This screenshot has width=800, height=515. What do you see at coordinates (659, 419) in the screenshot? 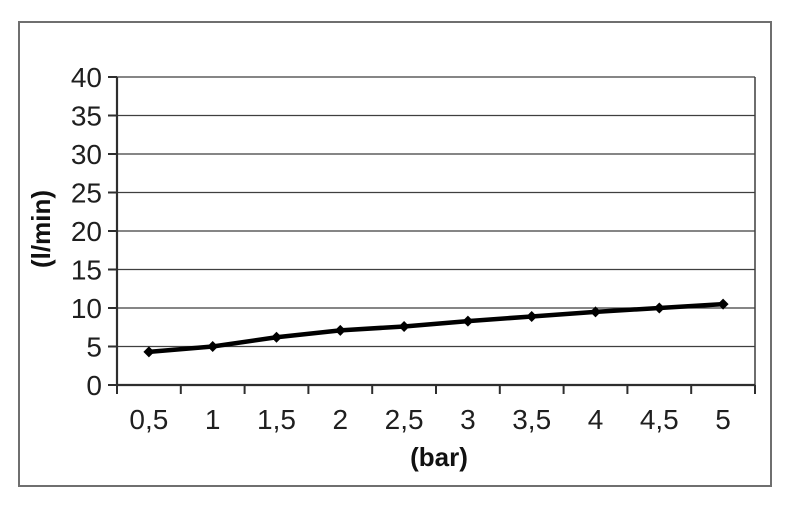
I see `x-tick-label: 4,5` at bounding box center [659, 419].